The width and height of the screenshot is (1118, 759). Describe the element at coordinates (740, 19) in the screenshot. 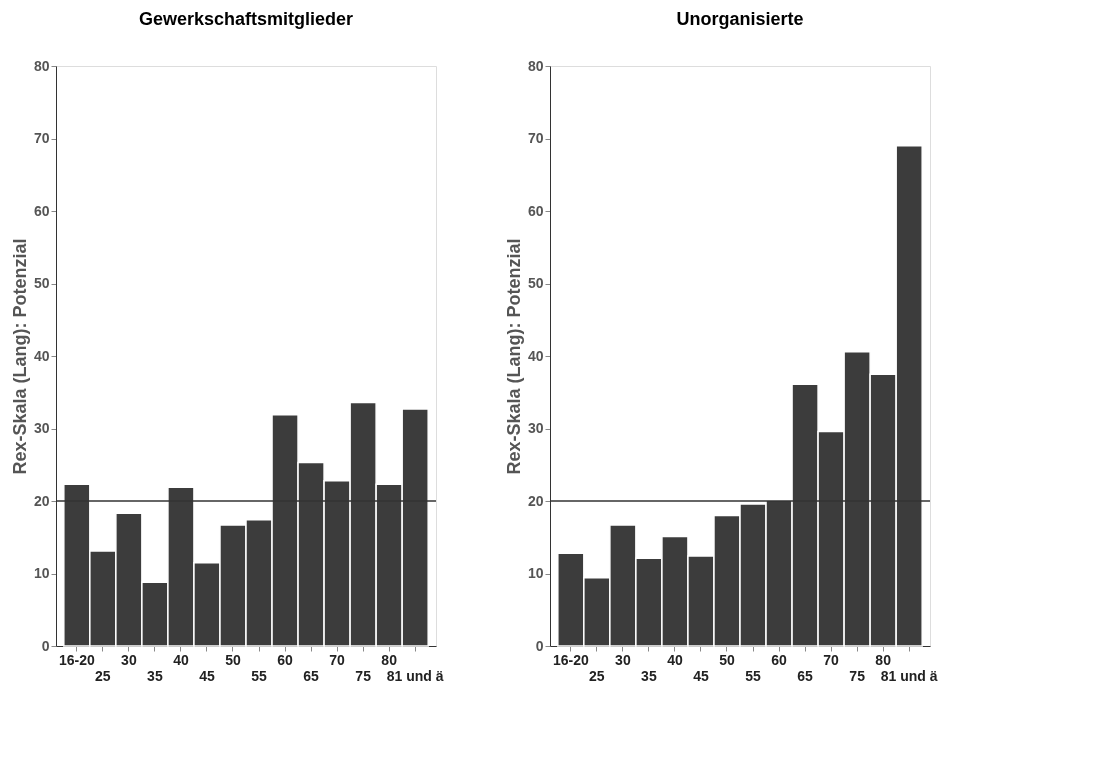

I see `chart-title: Unorganisierte` at that location.